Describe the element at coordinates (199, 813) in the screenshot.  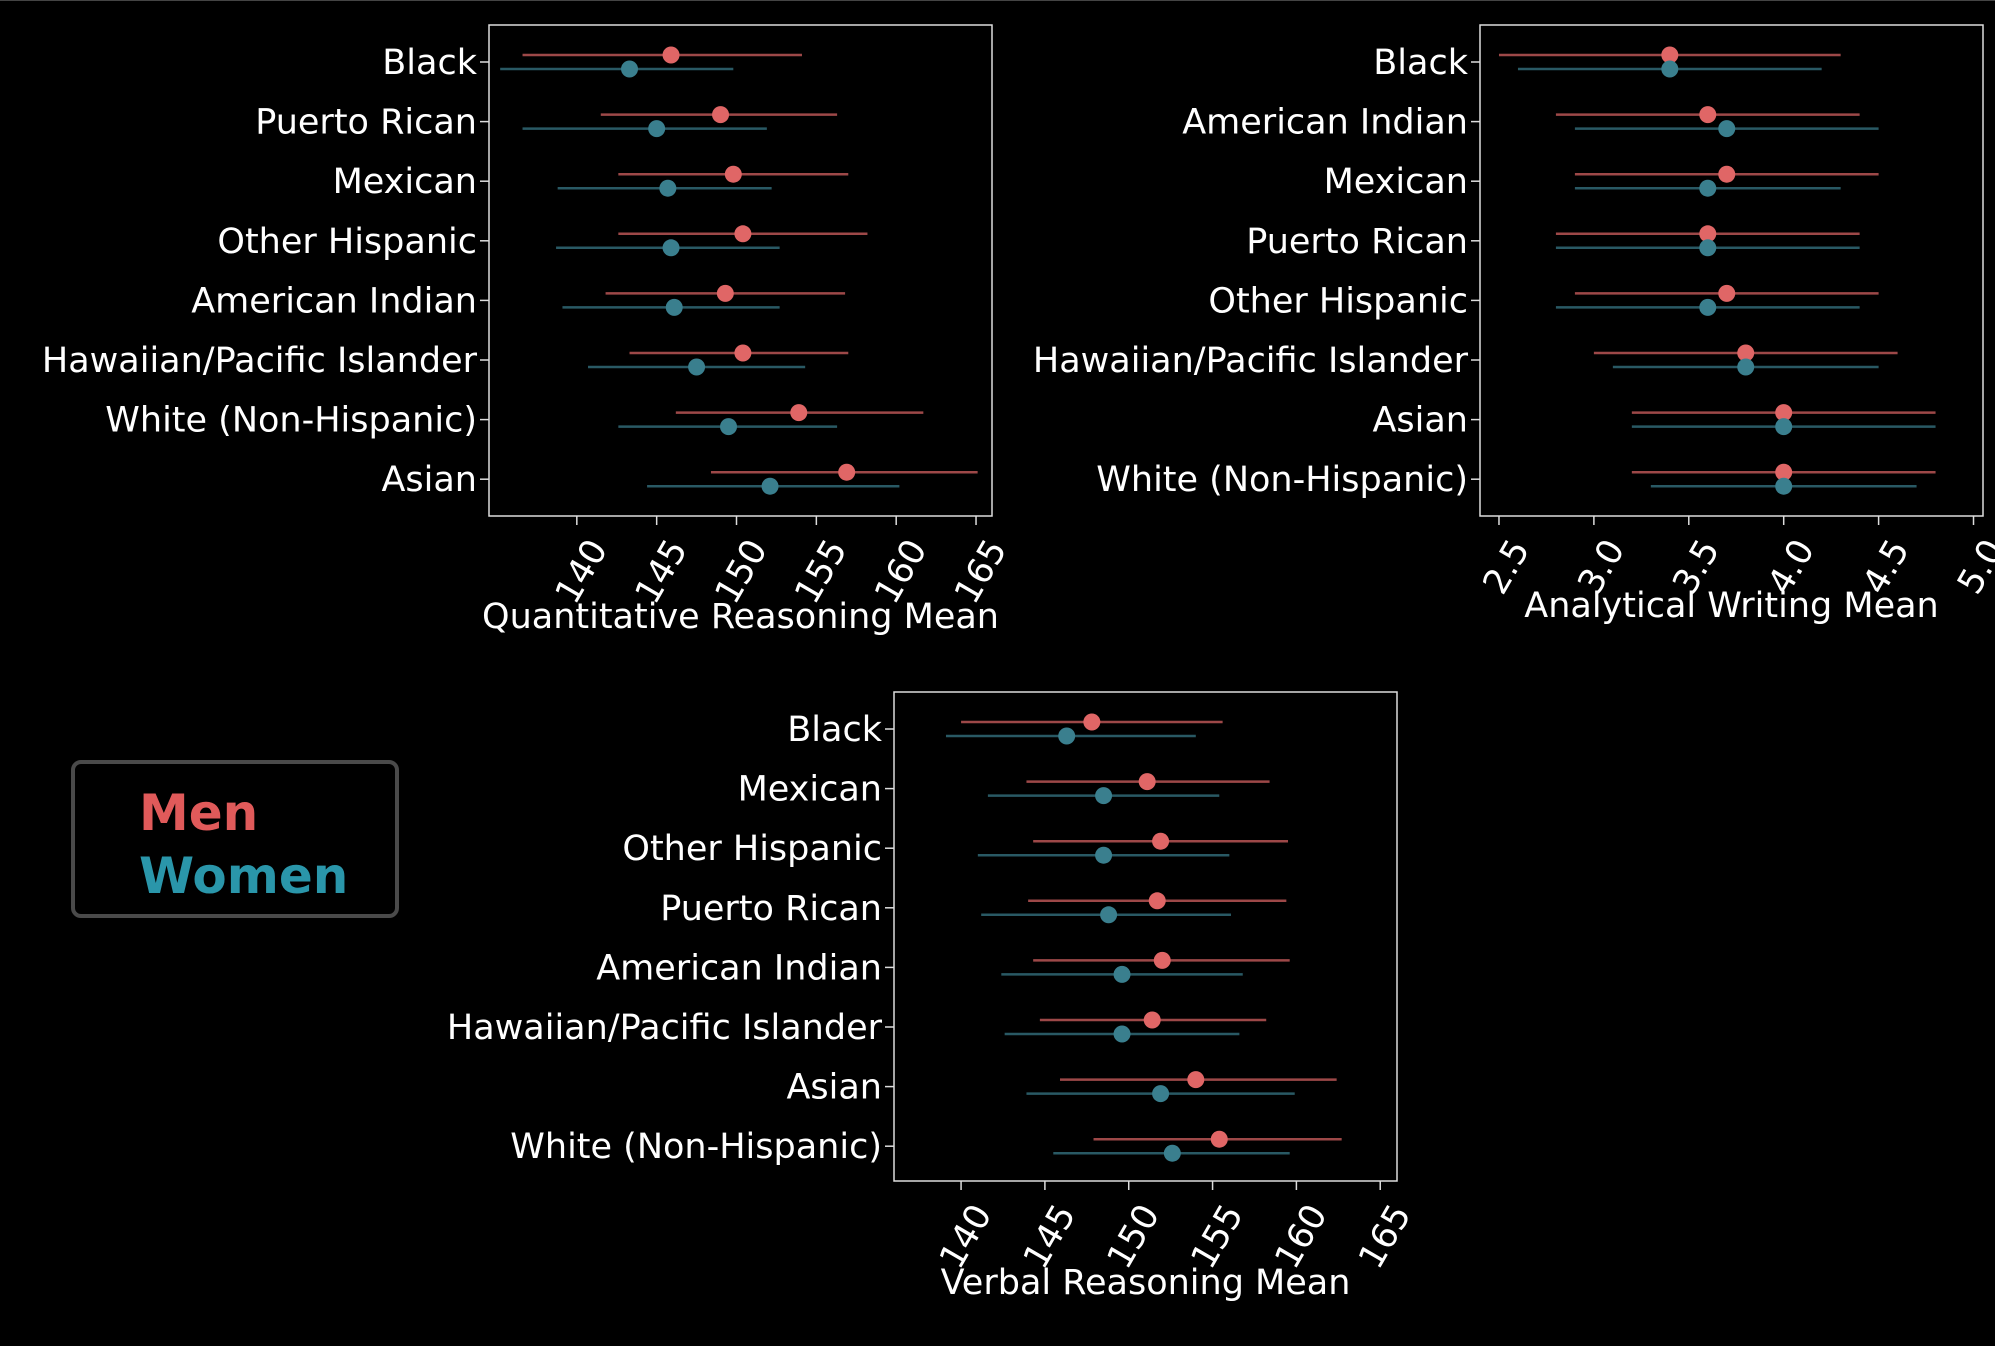
I see `legend-men-label: Men` at that location.